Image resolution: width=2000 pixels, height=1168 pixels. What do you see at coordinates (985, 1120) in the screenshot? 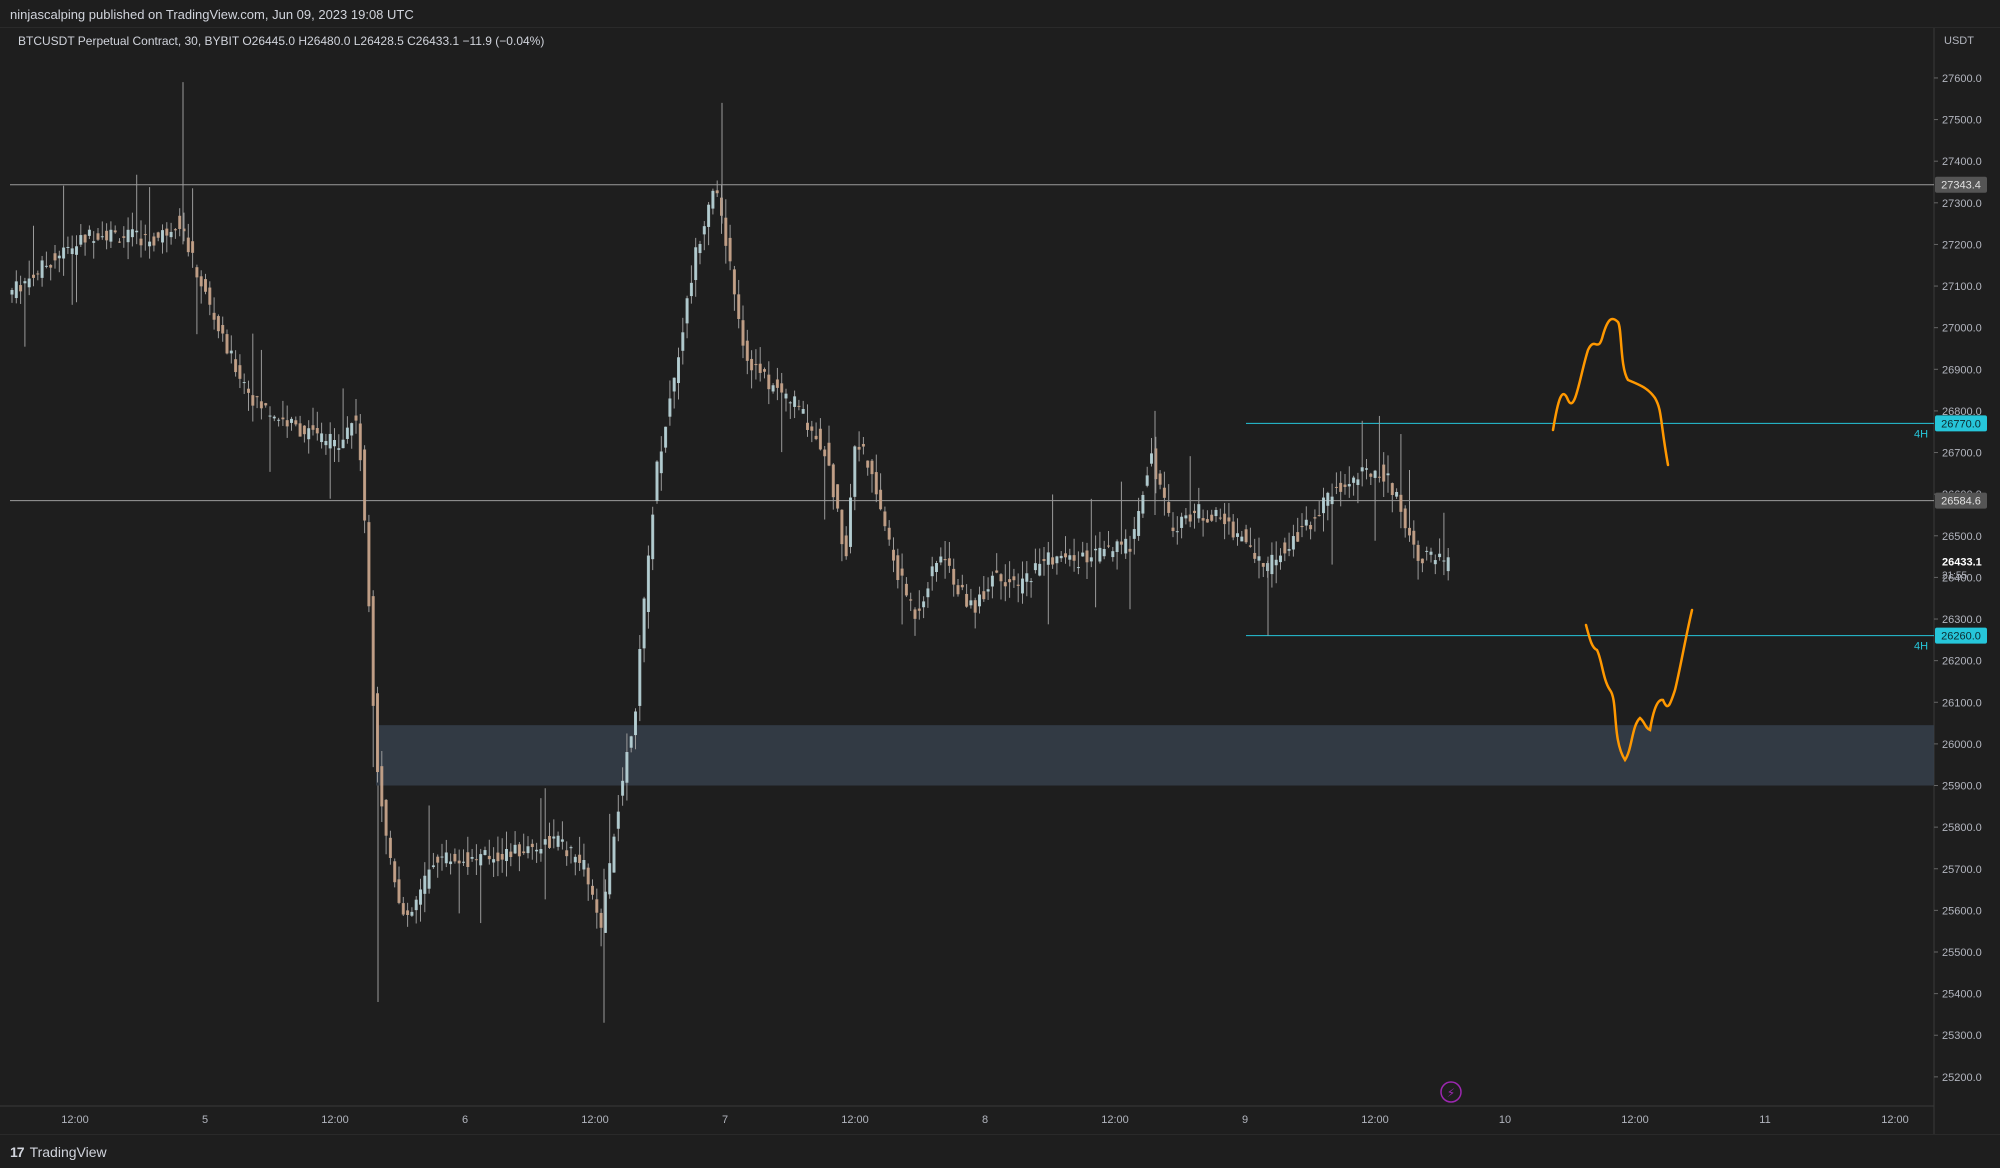
I see `x-tick-label: 8` at bounding box center [985, 1120].